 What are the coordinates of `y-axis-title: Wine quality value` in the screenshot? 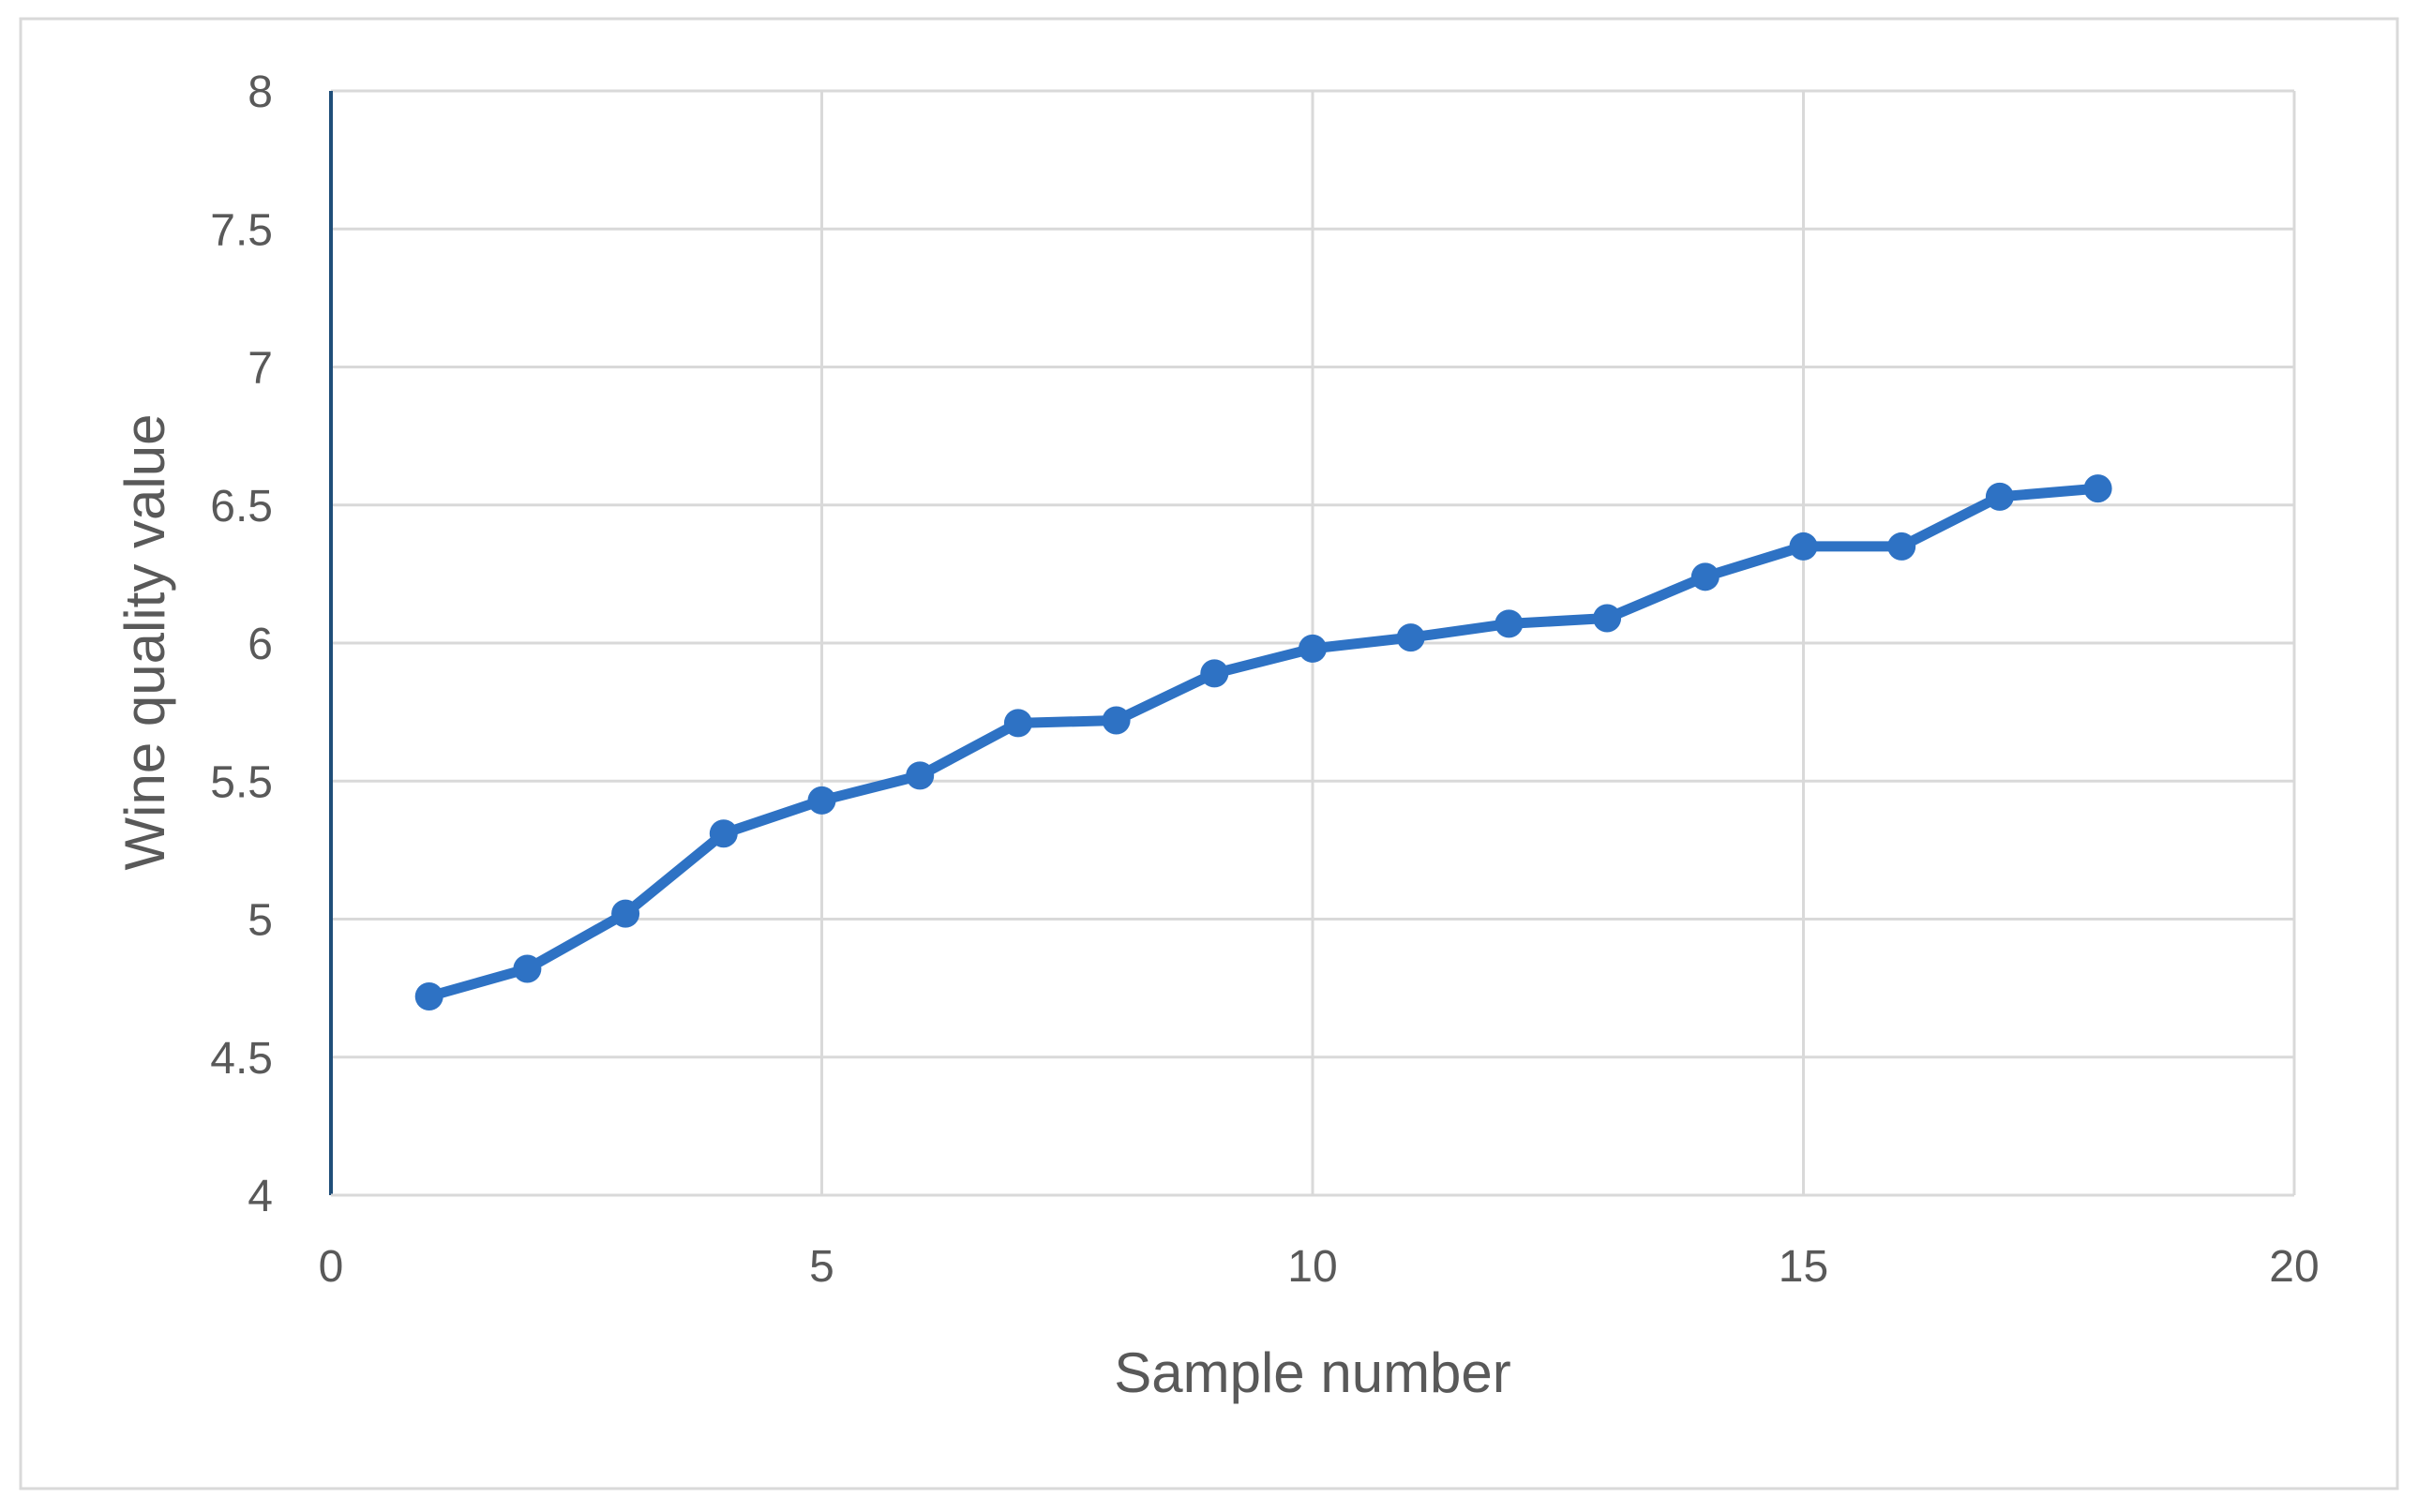 It's located at (144, 643).